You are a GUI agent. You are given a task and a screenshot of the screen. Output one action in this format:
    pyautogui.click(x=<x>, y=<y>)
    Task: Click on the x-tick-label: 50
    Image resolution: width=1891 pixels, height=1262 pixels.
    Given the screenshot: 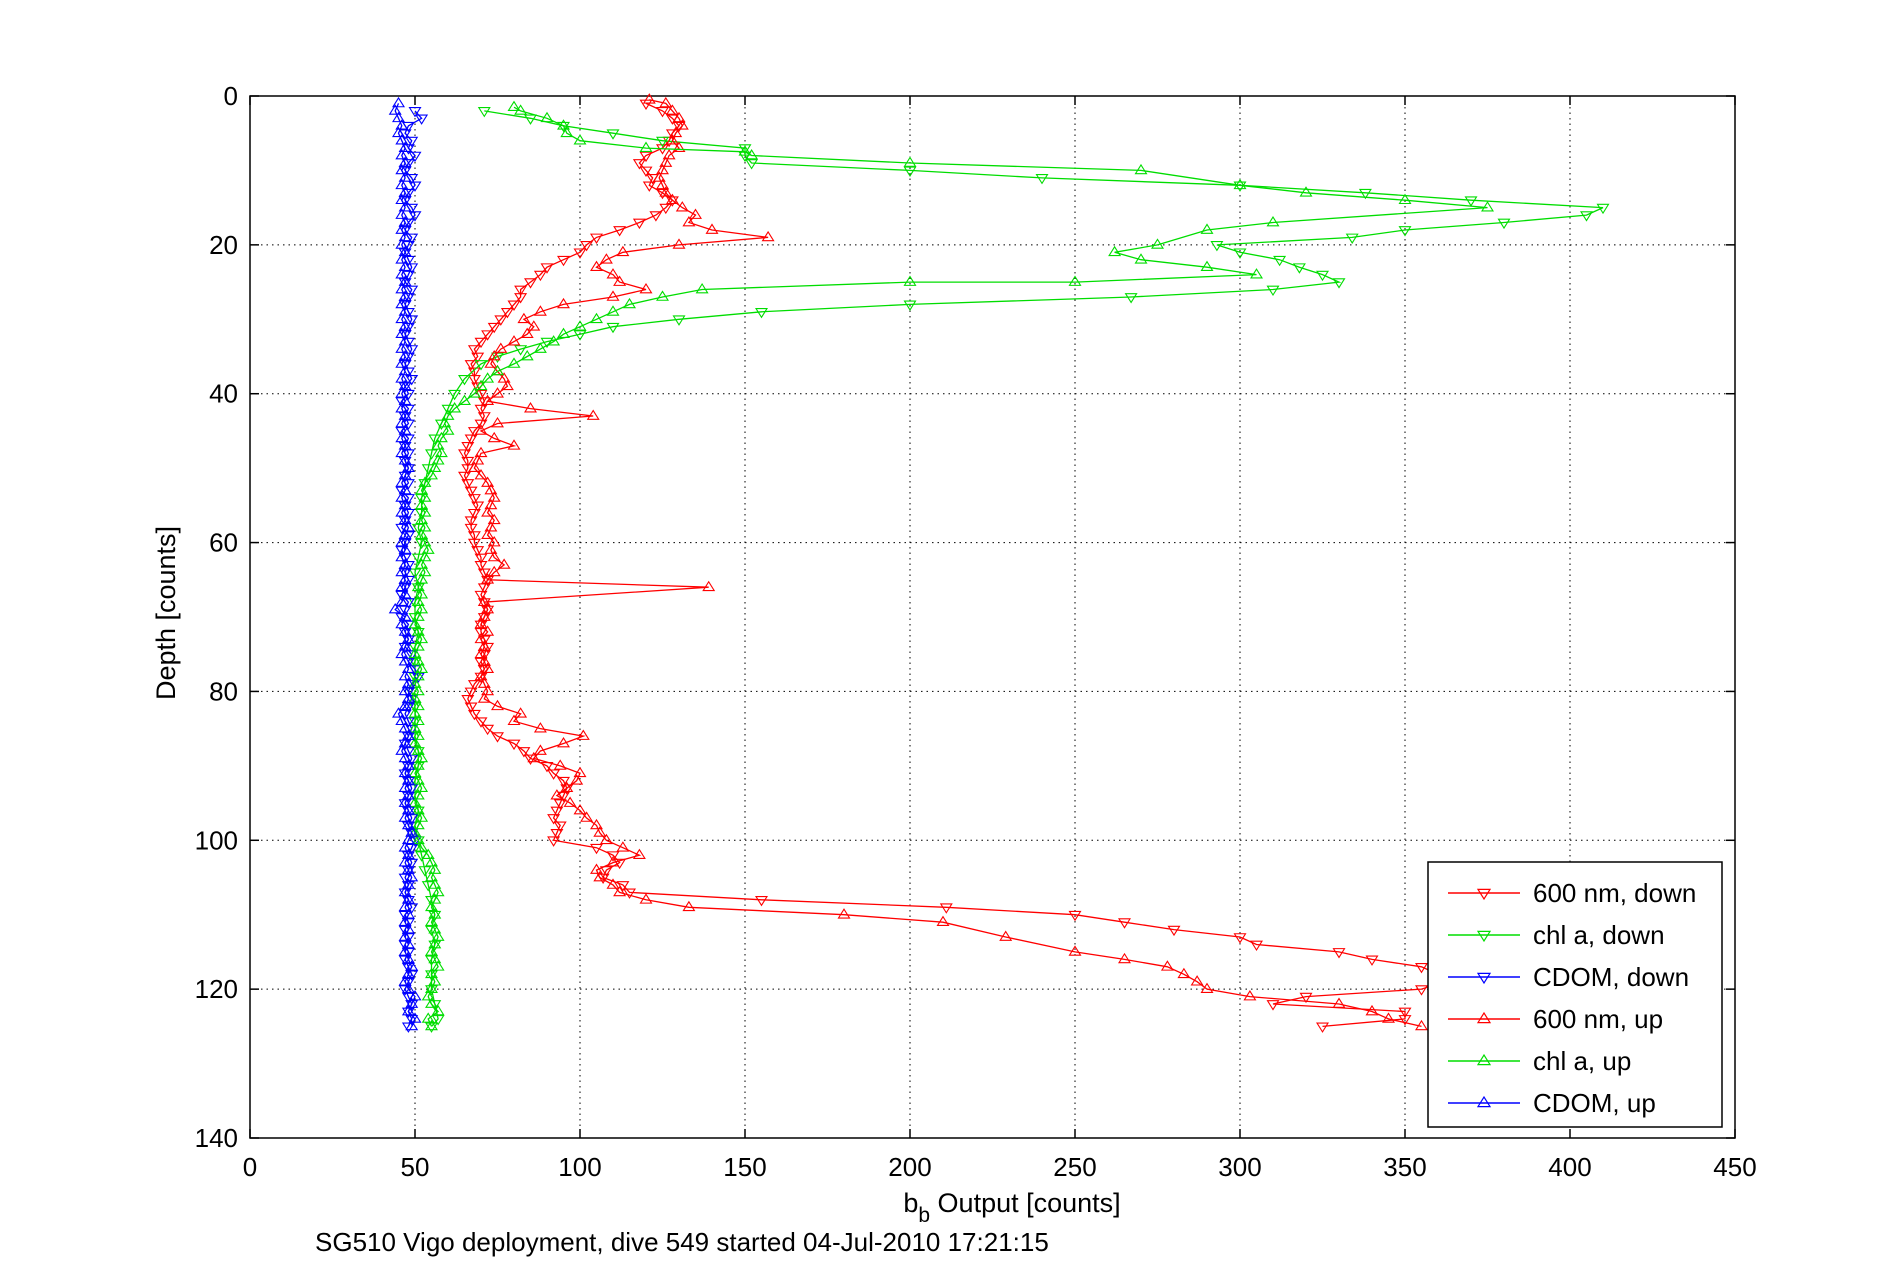 What is the action you would take?
    pyautogui.click(x=415, y=1167)
    